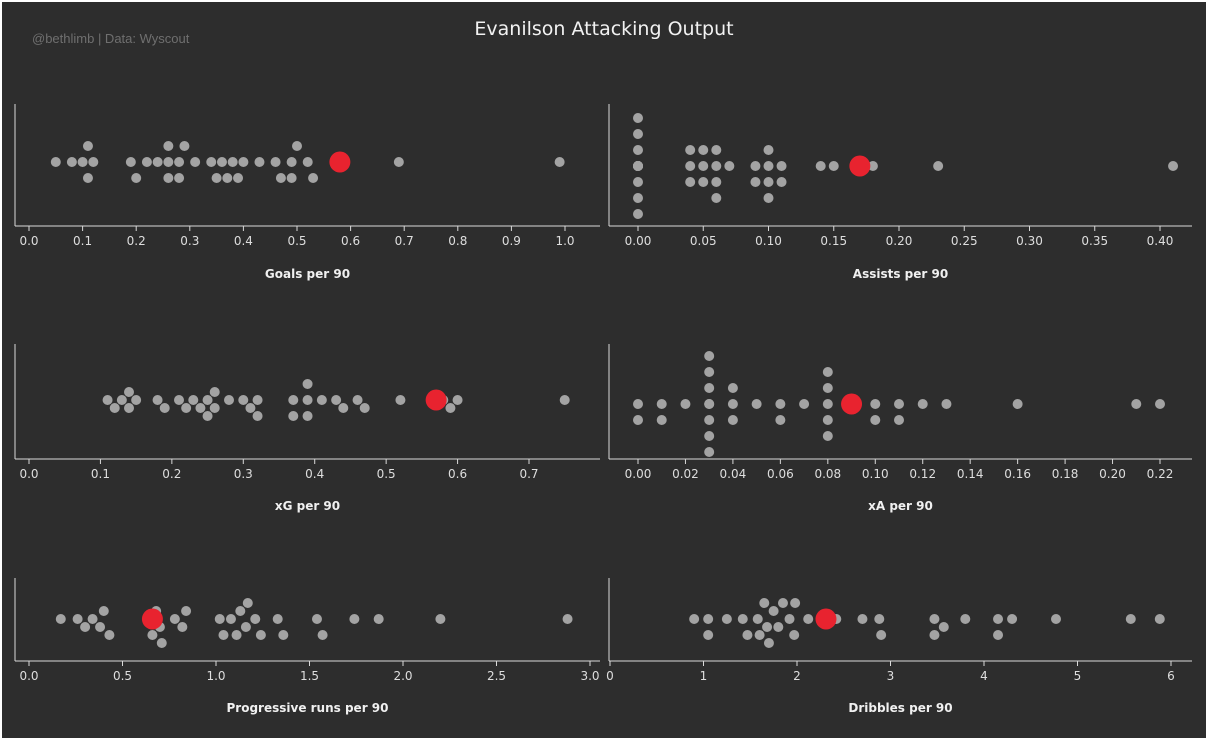  Describe the element at coordinates (307, 506) in the screenshot. I see `x-axis-label: xG per 90` at that location.